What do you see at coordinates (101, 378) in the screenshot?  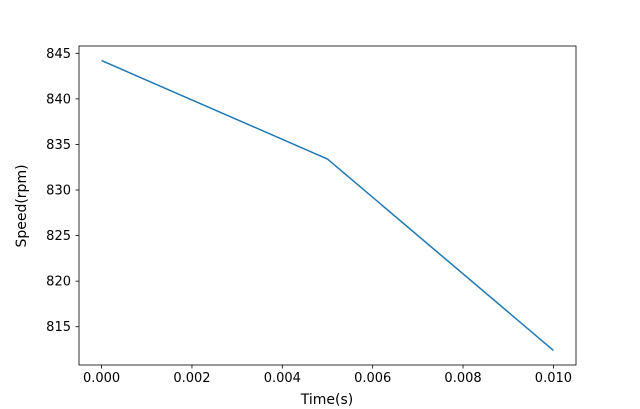 I see `x-tick-label: 0.000` at bounding box center [101, 378].